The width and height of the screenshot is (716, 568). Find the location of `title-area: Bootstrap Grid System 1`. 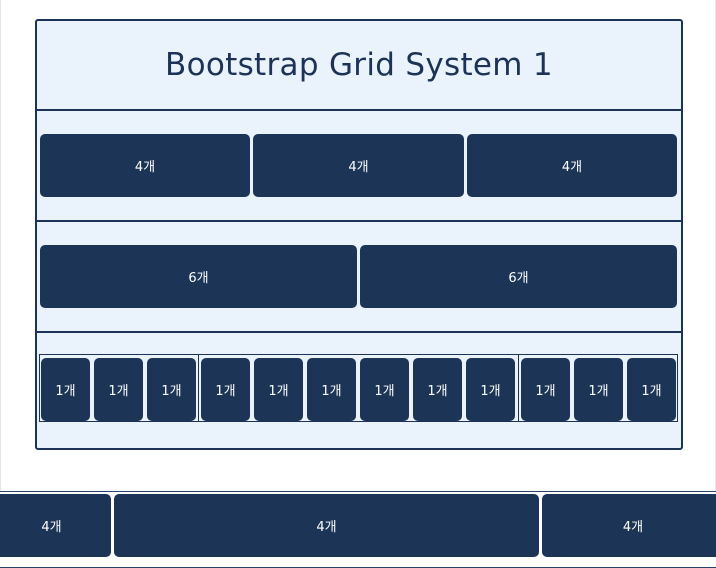

title-area: Bootstrap Grid System 1 is located at coordinates (359, 66).